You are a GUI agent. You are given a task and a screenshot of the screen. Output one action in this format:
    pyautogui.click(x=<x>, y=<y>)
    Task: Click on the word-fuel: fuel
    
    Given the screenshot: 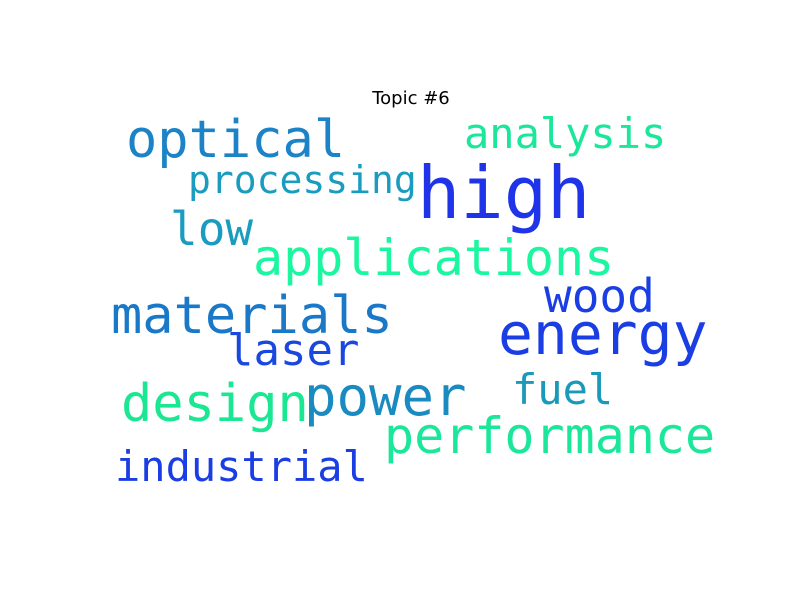 What is the action you would take?
    pyautogui.click(x=563, y=389)
    